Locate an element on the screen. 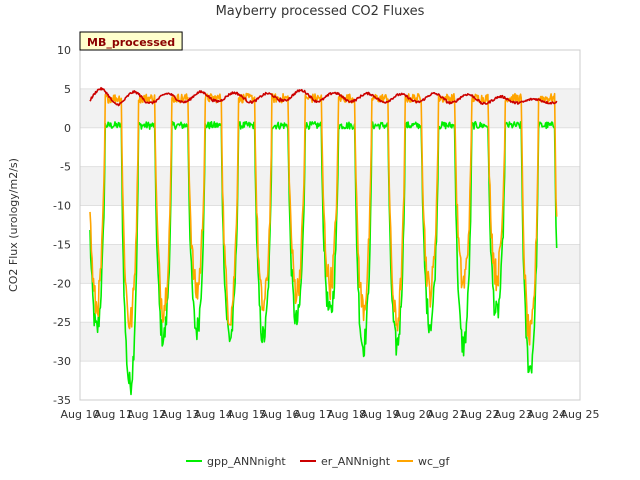 The image size is (640, 480). legend: gpp_ANNnight er_ANNnight wc_gf is located at coordinates (318, 461).